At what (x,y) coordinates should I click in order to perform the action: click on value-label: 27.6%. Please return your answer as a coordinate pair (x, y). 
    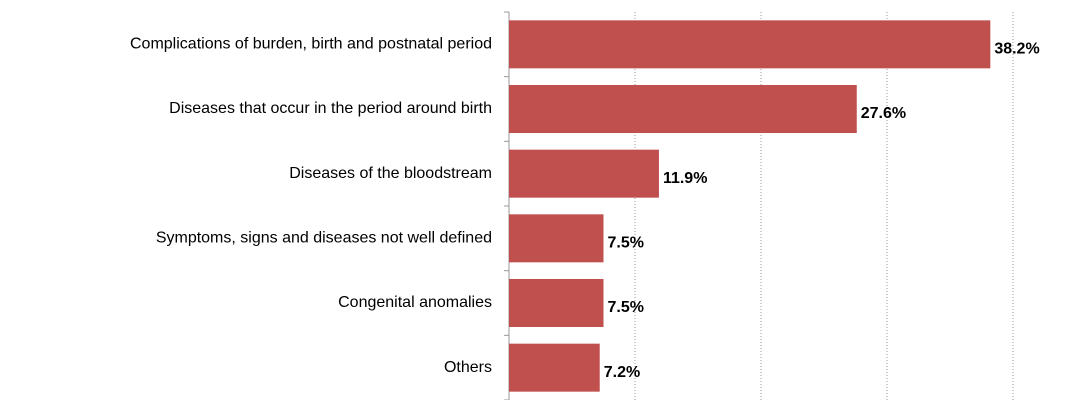
    Looking at the image, I should click on (883, 113).